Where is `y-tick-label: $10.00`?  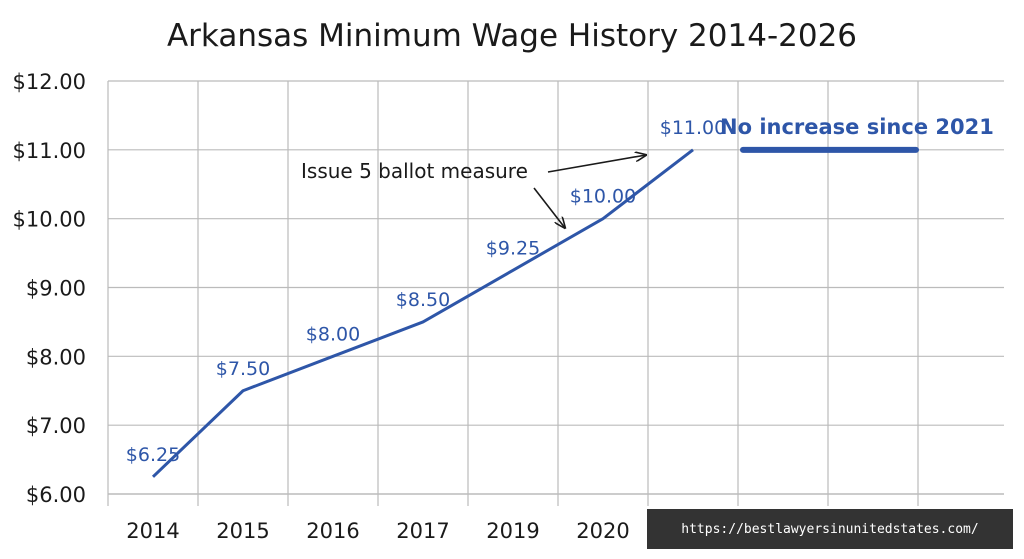
y-tick-label: $10.00 is located at coordinates (49, 220).